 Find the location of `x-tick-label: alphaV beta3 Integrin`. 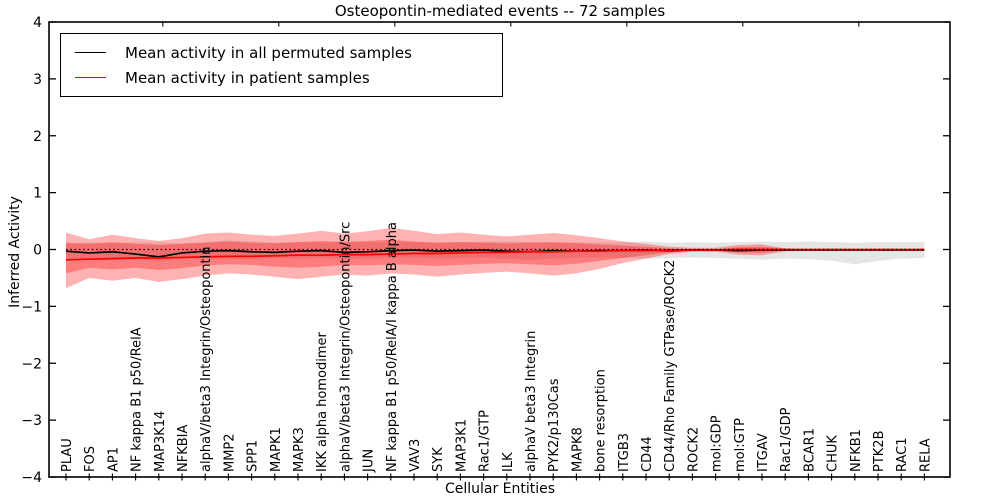

x-tick-label: alphaV beta3 Integrin is located at coordinates (531, 401).